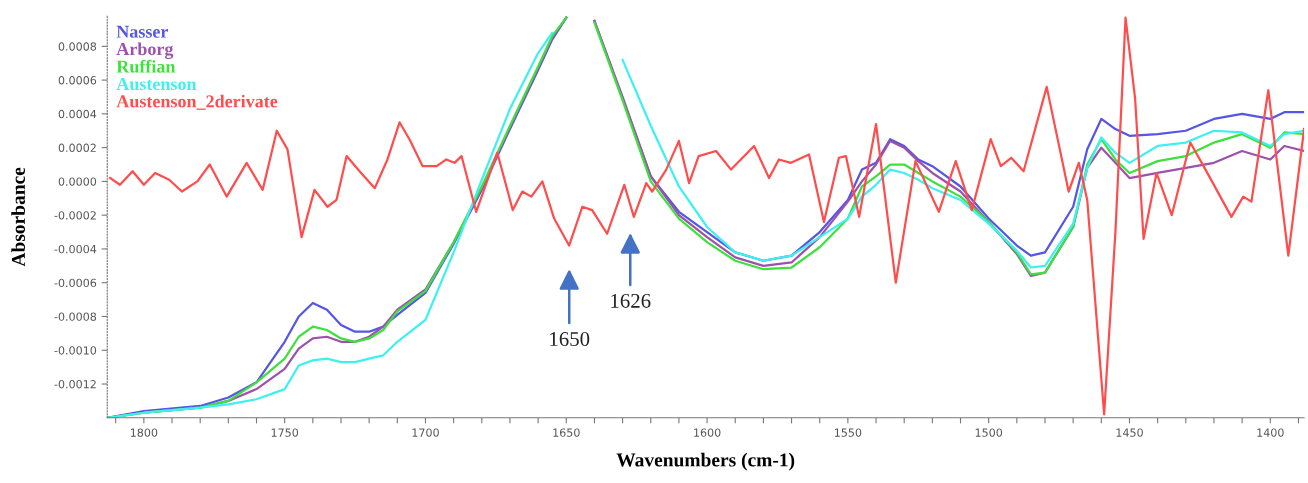 The height and width of the screenshot is (483, 1308). What do you see at coordinates (77, 80) in the screenshot?
I see `y-tick-label: 0.0006` at bounding box center [77, 80].